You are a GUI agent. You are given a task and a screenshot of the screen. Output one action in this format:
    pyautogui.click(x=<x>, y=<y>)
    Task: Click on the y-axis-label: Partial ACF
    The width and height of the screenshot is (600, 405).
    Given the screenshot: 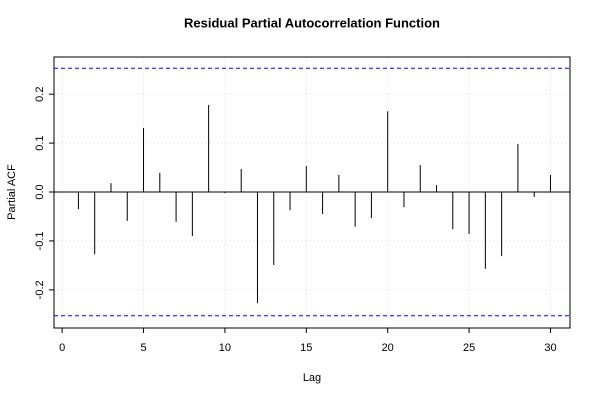 What is the action you would take?
    pyautogui.click(x=12, y=192)
    